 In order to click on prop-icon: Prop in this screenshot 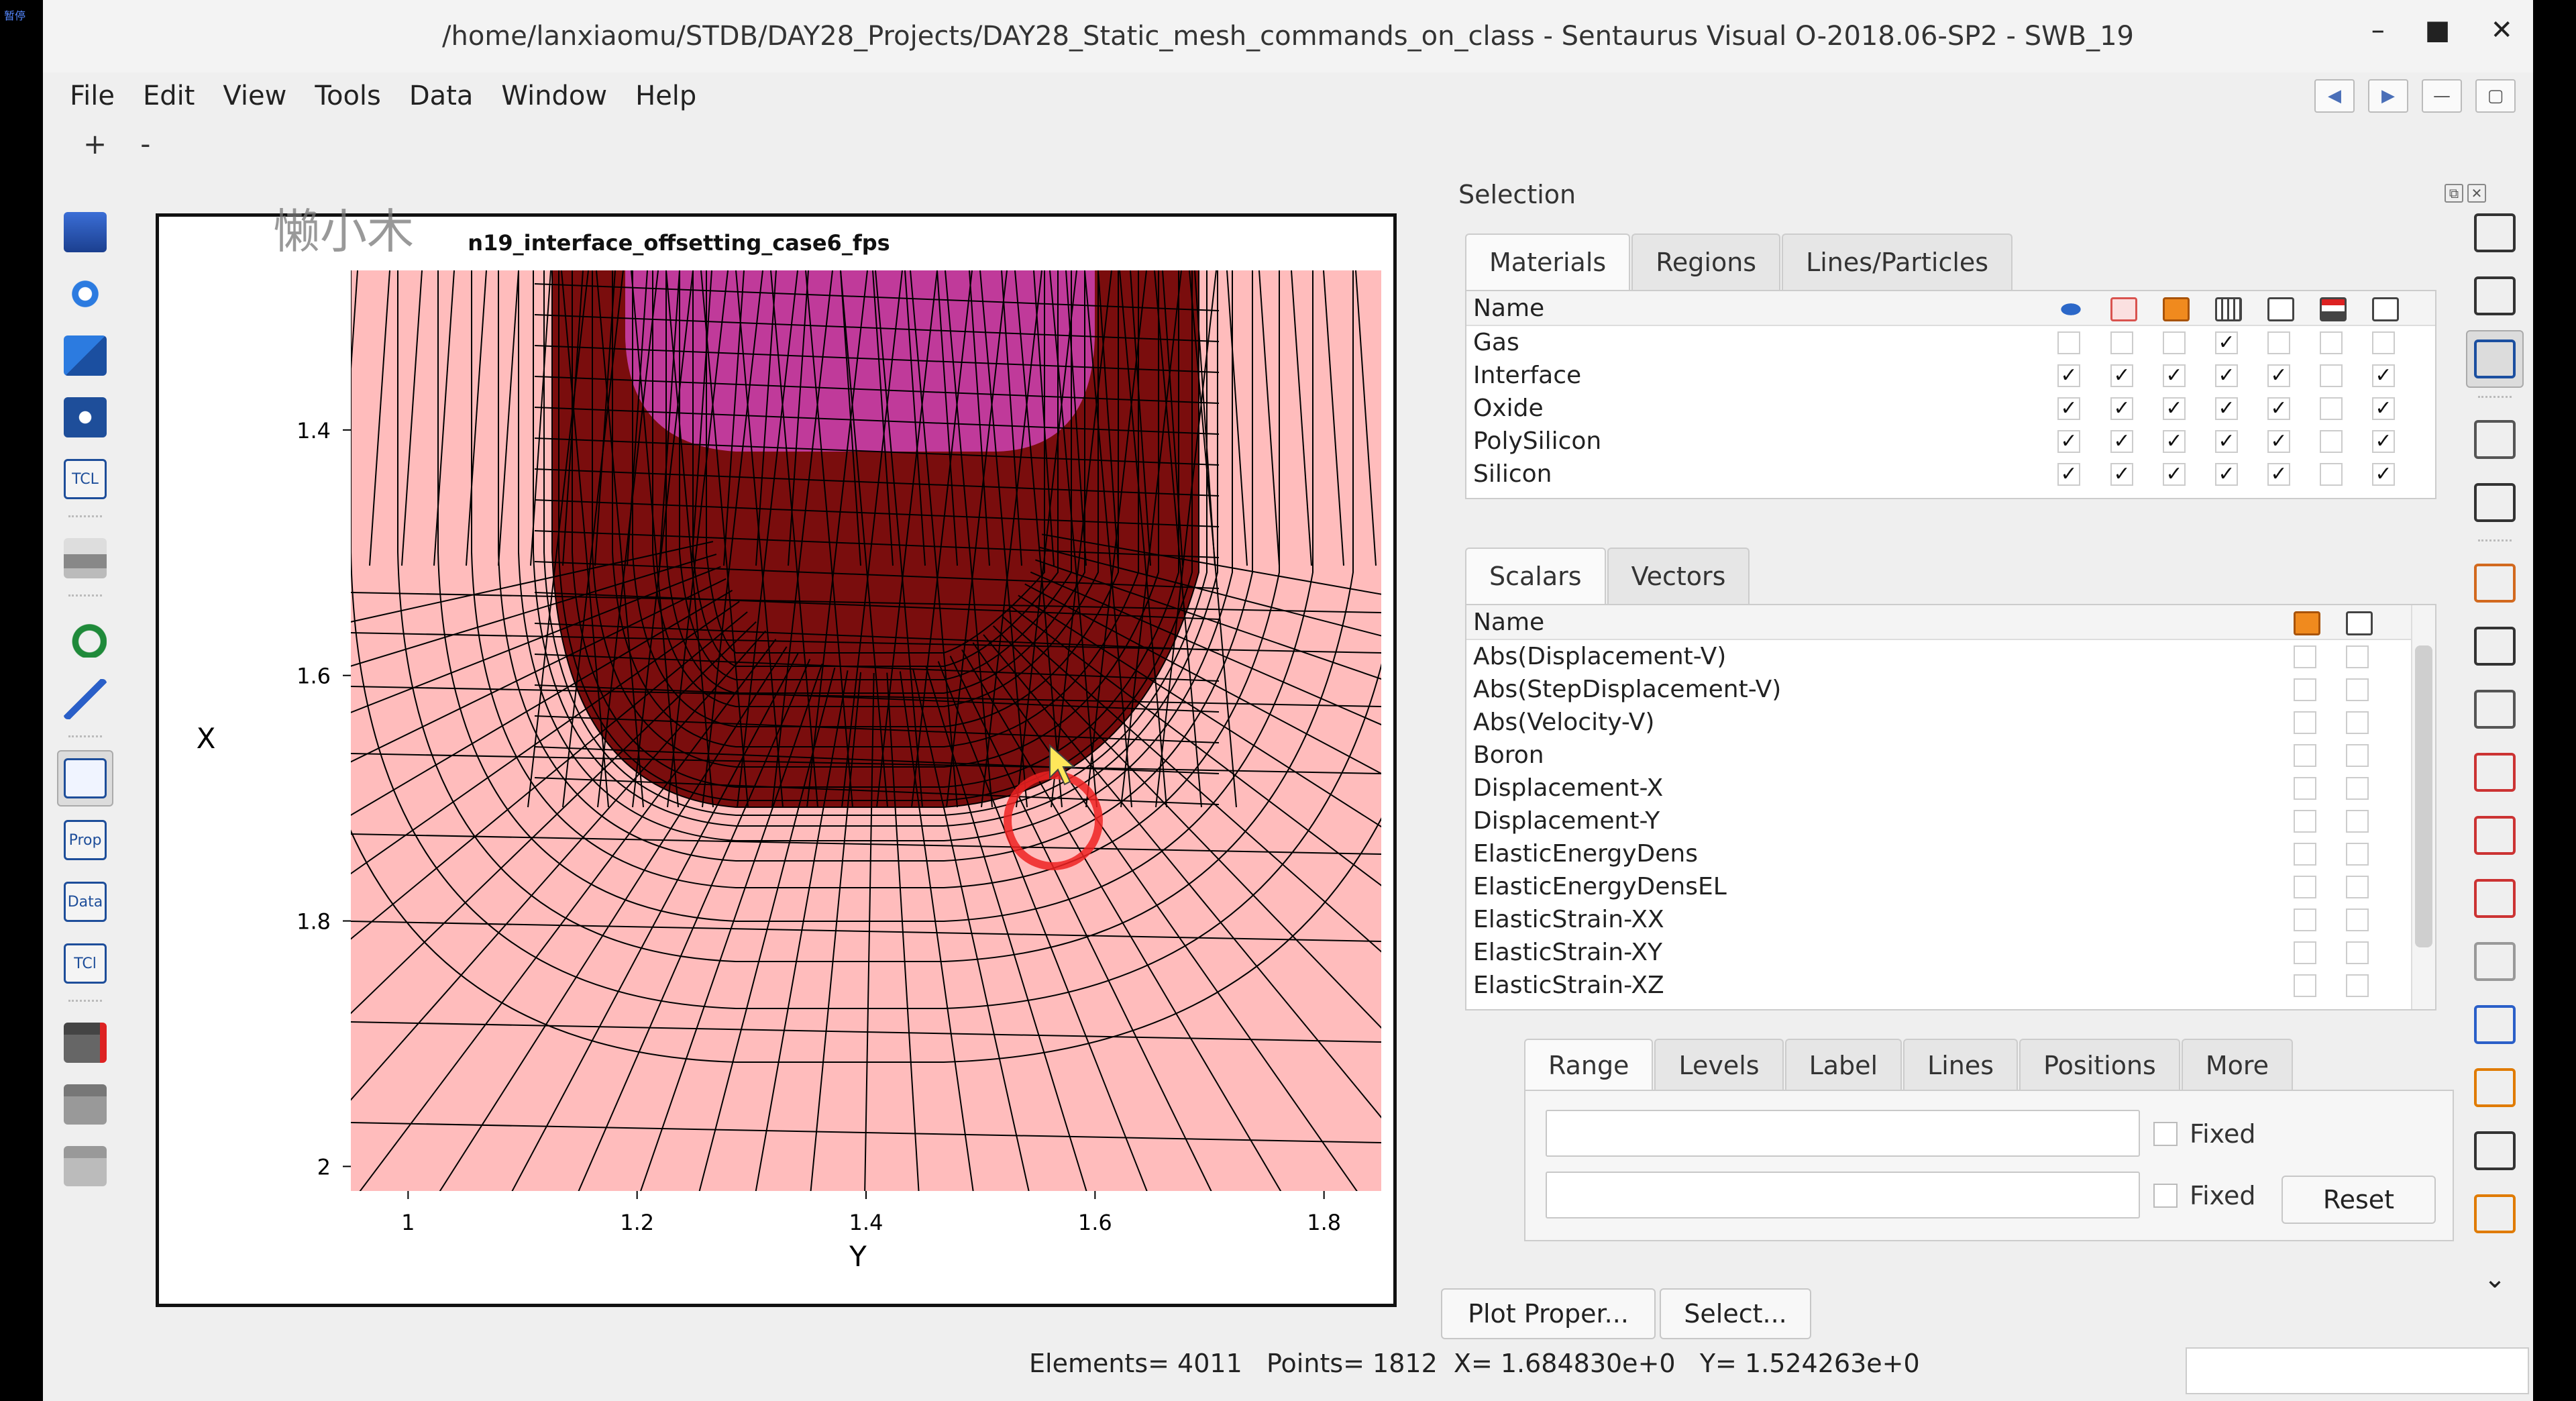, I will do `click(85, 840)`.